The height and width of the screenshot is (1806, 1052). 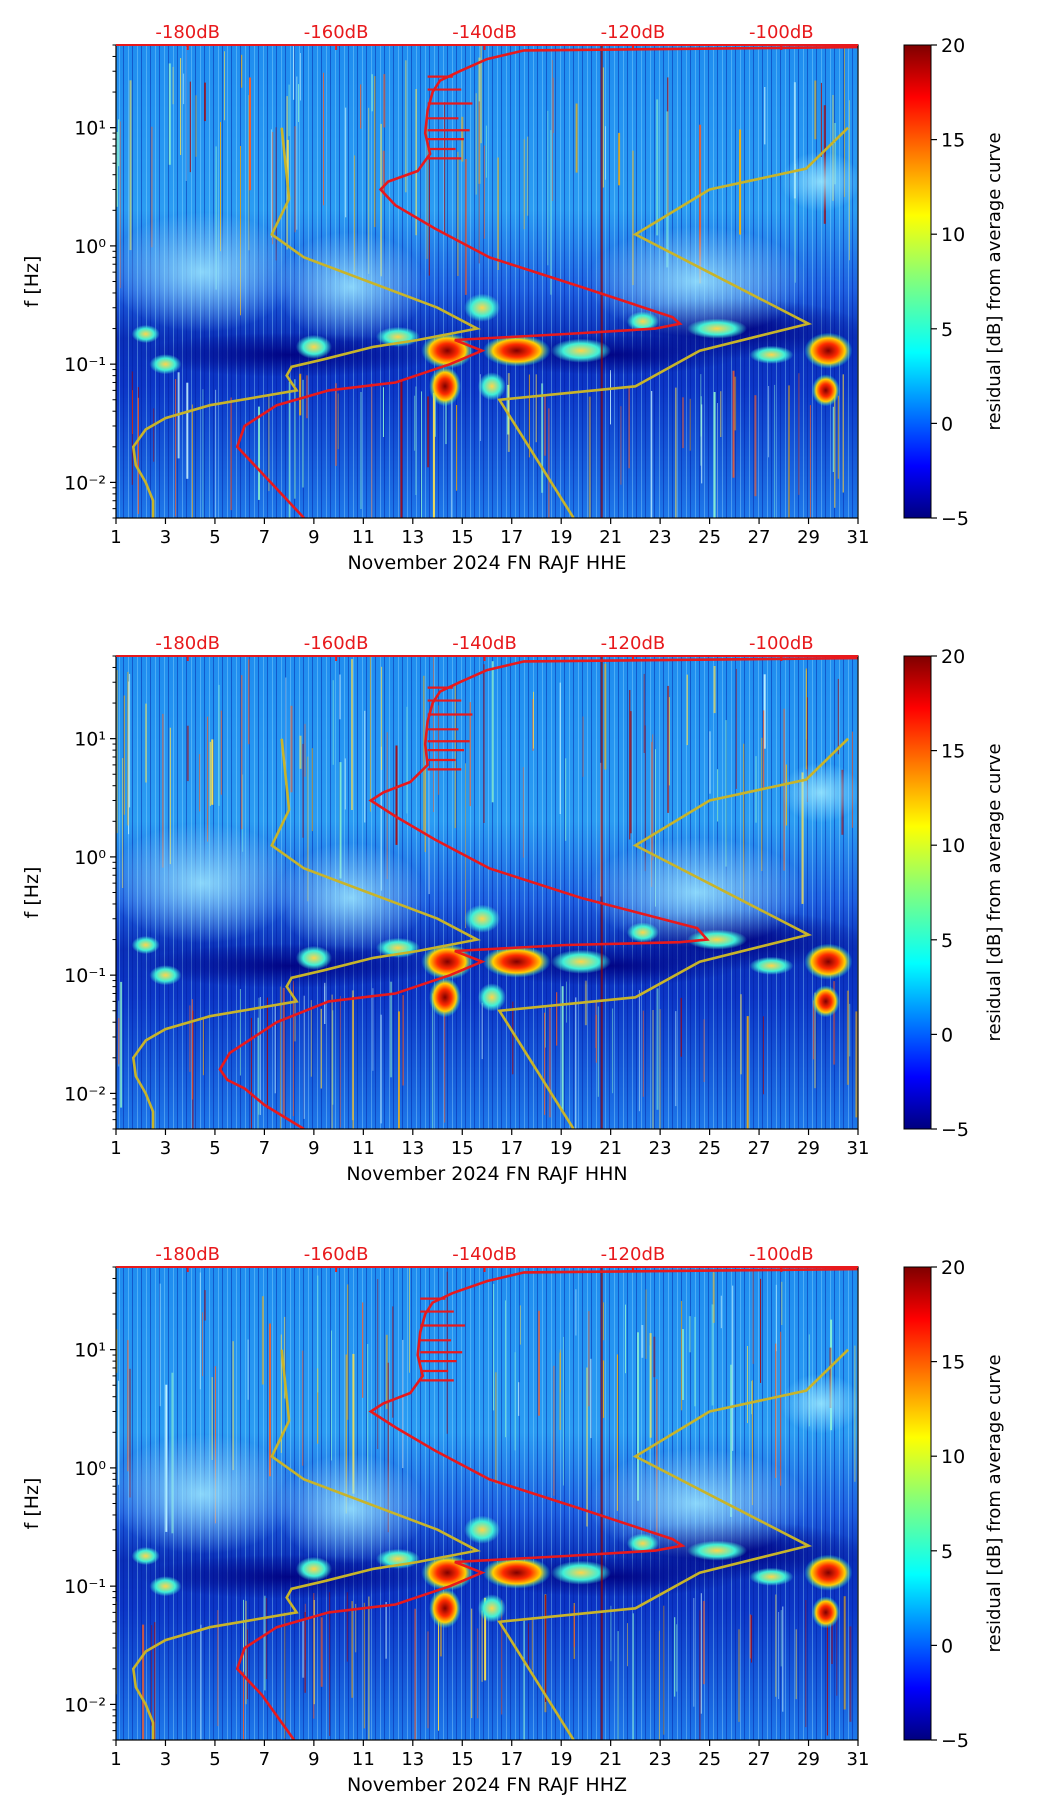 What do you see at coordinates (187, 32) in the screenshot?
I see `db-tick-label: -180dB` at bounding box center [187, 32].